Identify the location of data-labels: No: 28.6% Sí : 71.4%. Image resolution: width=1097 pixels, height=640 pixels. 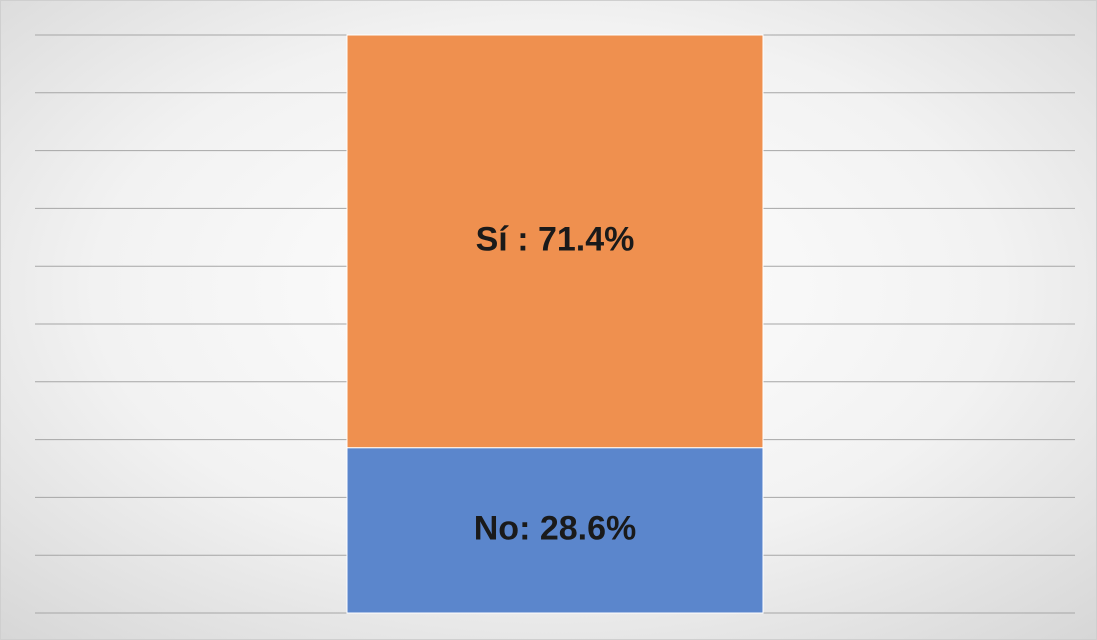
(555, 383).